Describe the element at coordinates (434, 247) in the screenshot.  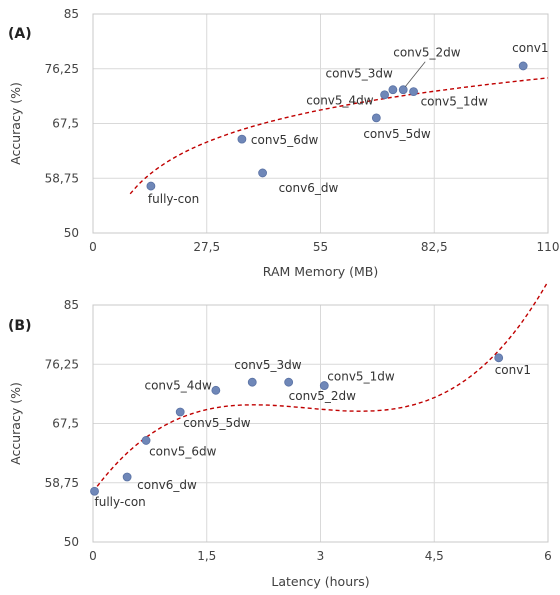
I see `panel-a-x-tick-label: 82,5` at that location.